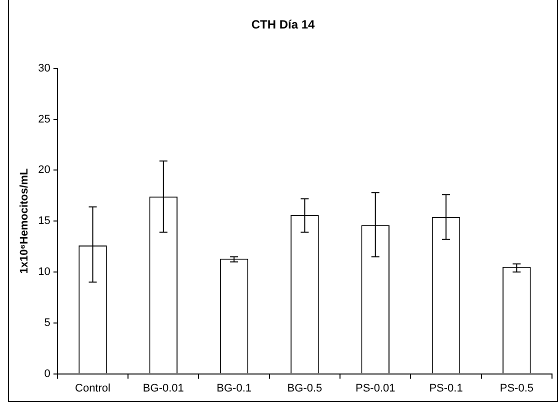 This screenshot has height=404, width=560. Describe the element at coordinates (47, 374) in the screenshot. I see `y-tick-label: 0` at that location.